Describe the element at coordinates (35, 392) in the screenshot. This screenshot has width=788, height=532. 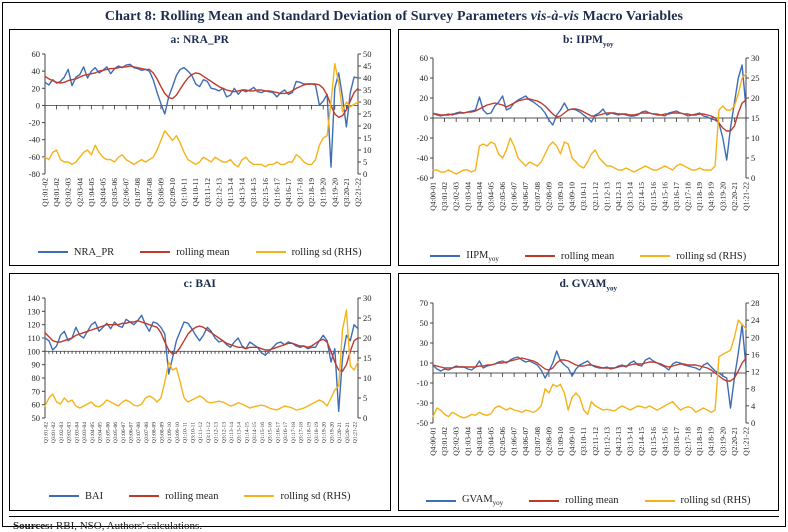
I see `svg-text: 70` at that location.